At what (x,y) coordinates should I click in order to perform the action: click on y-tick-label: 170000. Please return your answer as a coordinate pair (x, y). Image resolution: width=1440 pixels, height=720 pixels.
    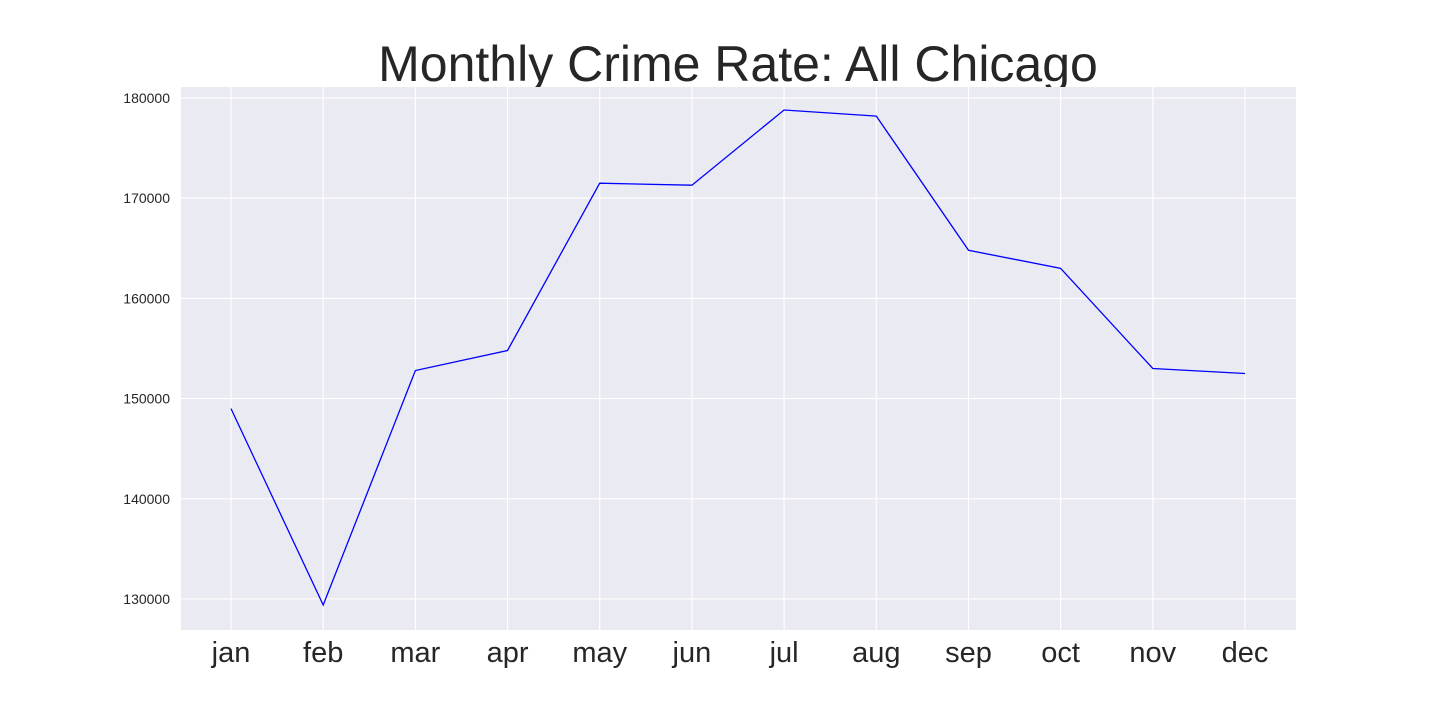
    Looking at the image, I should click on (146, 198).